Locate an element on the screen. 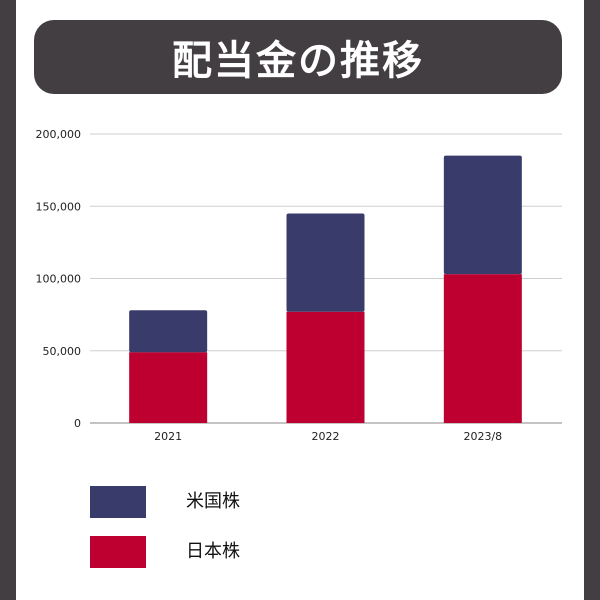  x-tick-label: 2022 is located at coordinates (326, 436).